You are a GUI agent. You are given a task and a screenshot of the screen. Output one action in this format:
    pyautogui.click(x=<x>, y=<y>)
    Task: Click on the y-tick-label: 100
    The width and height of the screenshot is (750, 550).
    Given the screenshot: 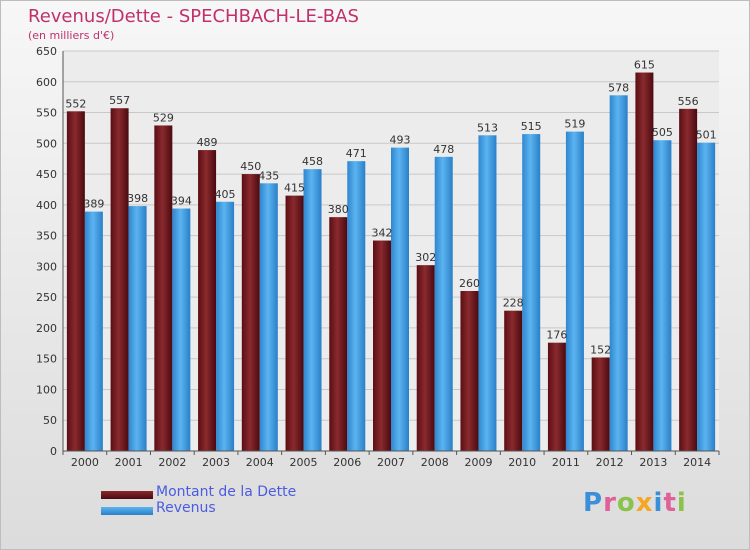 What is the action you would take?
    pyautogui.click(x=46, y=389)
    